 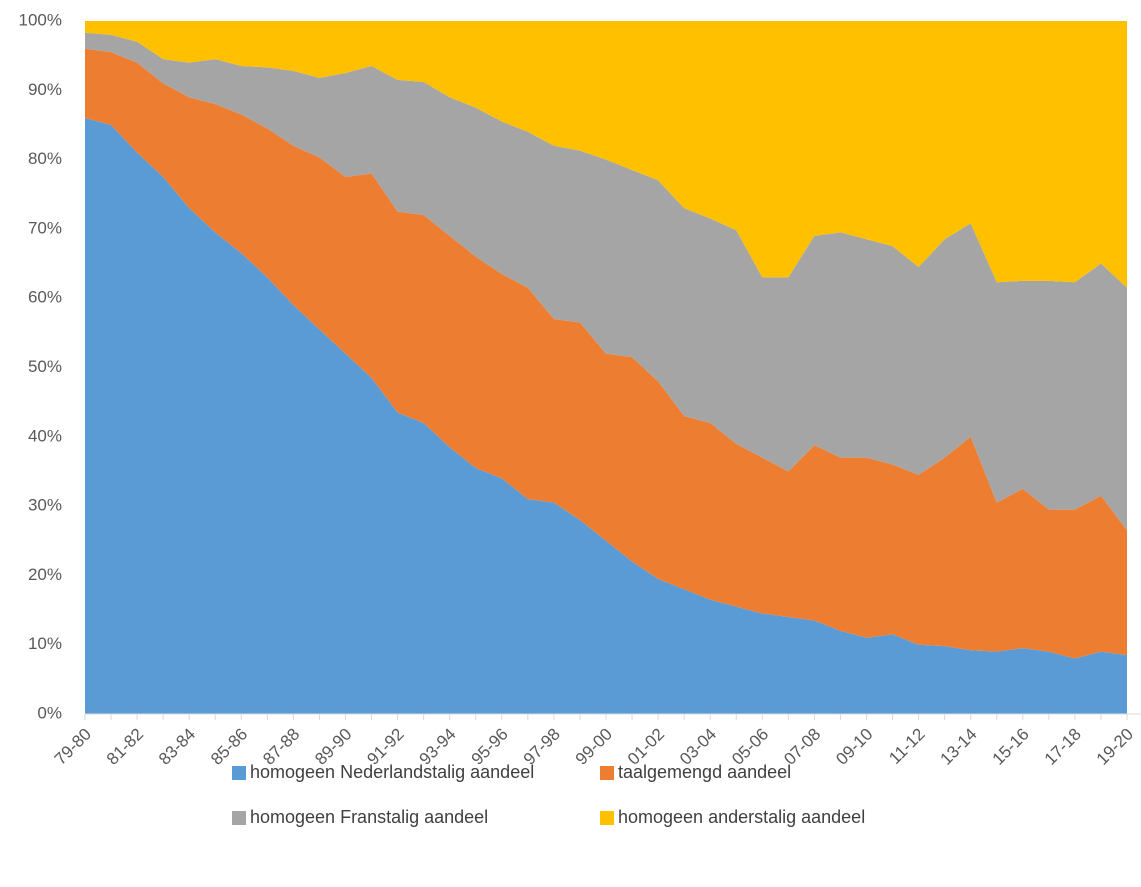 I want to click on x-tick-label: 83-84, so click(x=177, y=747).